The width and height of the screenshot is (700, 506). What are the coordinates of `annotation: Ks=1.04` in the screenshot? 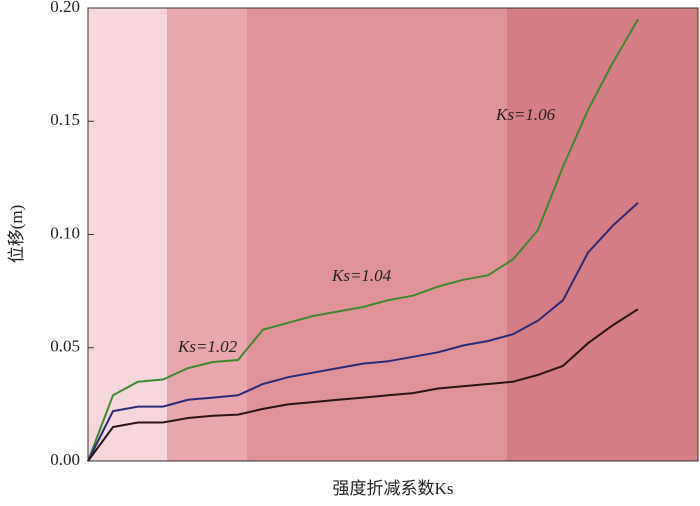 It's located at (361, 275).